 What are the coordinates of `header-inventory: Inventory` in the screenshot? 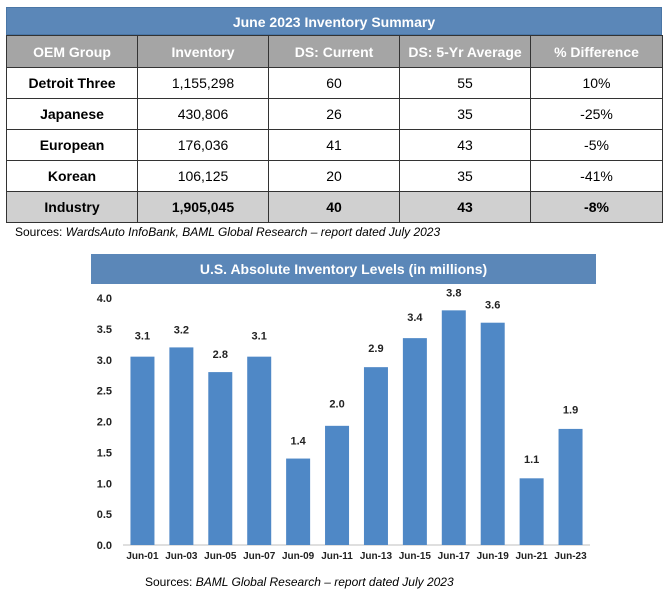 It's located at (203, 51).